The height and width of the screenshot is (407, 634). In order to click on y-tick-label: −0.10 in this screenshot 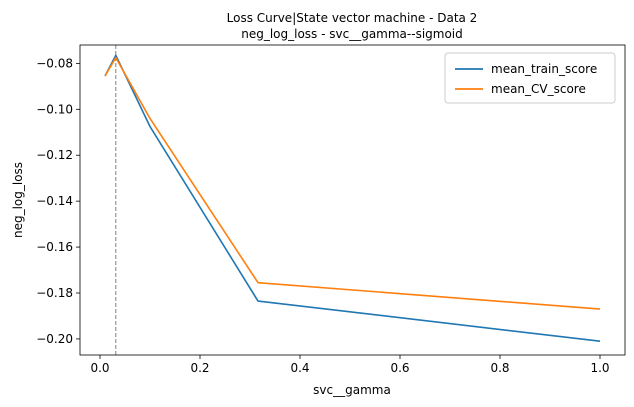, I will do `click(54, 109)`.